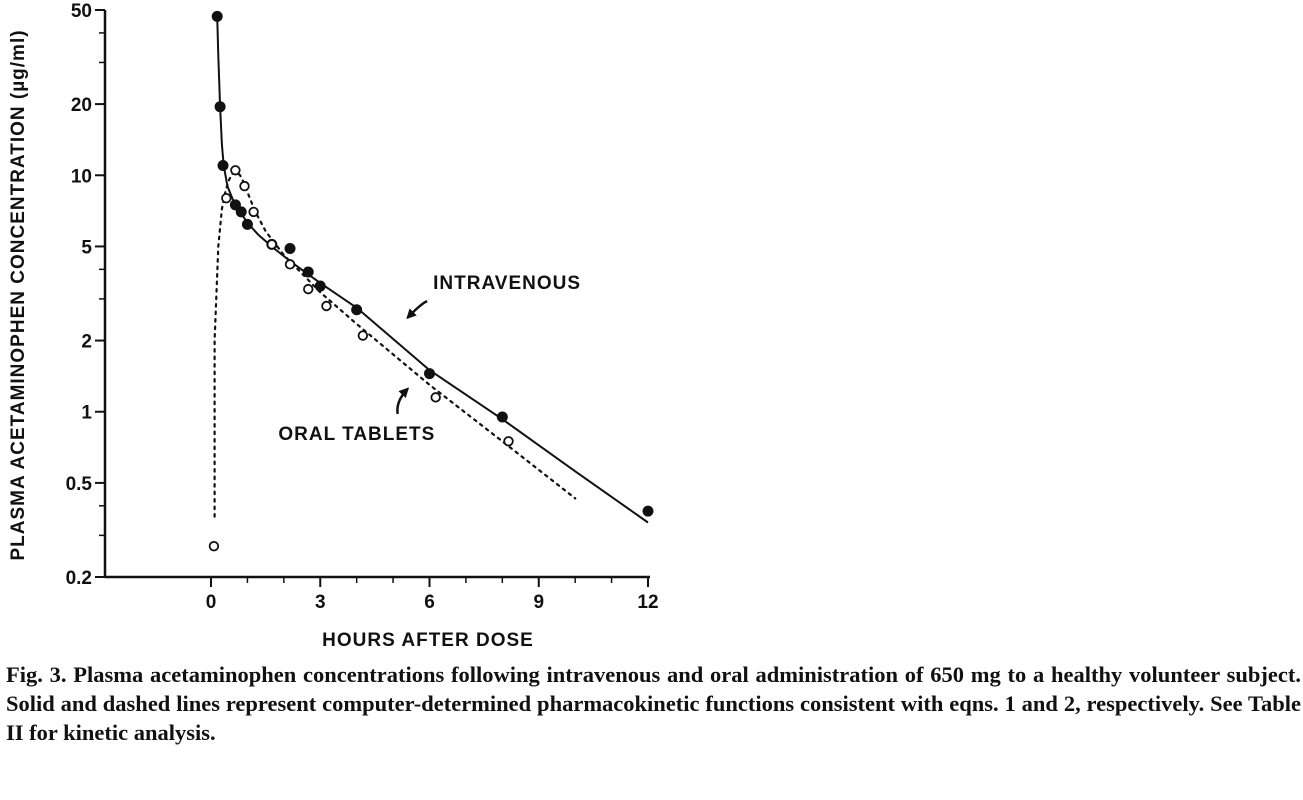 The image size is (1303, 800). What do you see at coordinates (211, 602) in the screenshot?
I see `x-tick-label: 0` at bounding box center [211, 602].